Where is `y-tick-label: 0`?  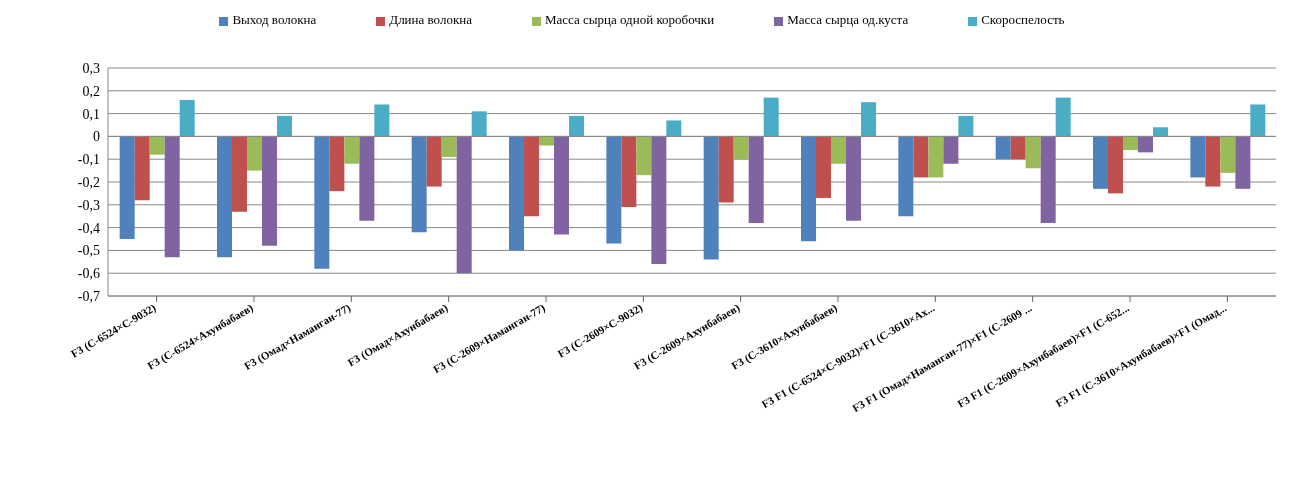
y-tick-label: 0 is located at coordinates (96, 137).